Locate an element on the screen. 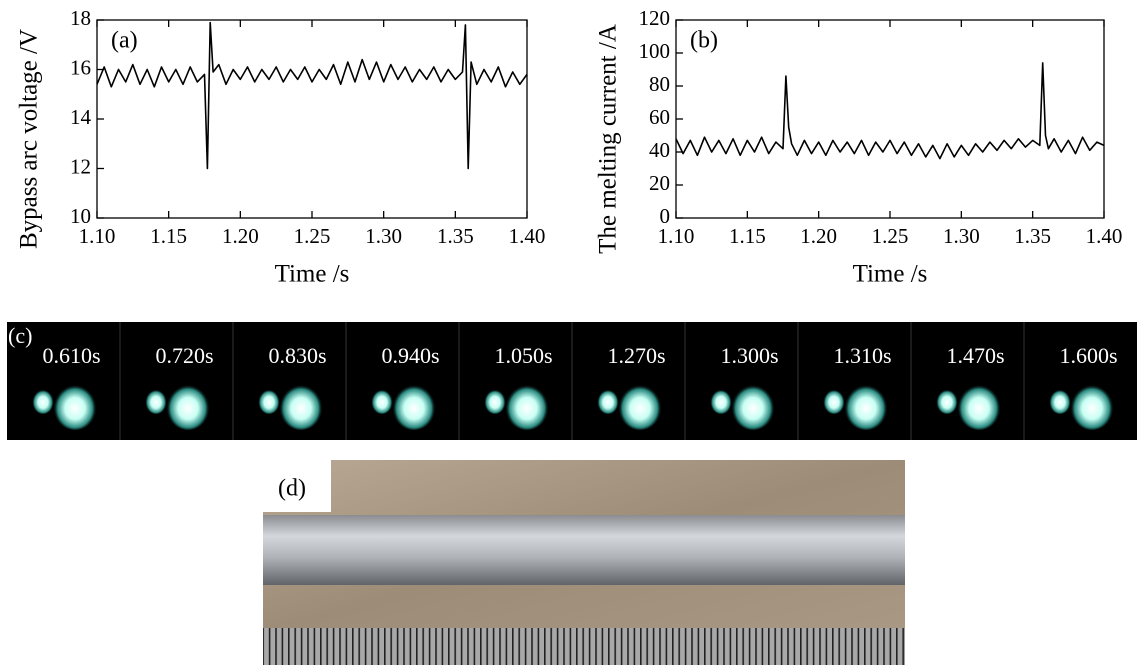 This screenshot has height=665, width=1137. y-tick-label: 100 is located at coordinates (655, 51).